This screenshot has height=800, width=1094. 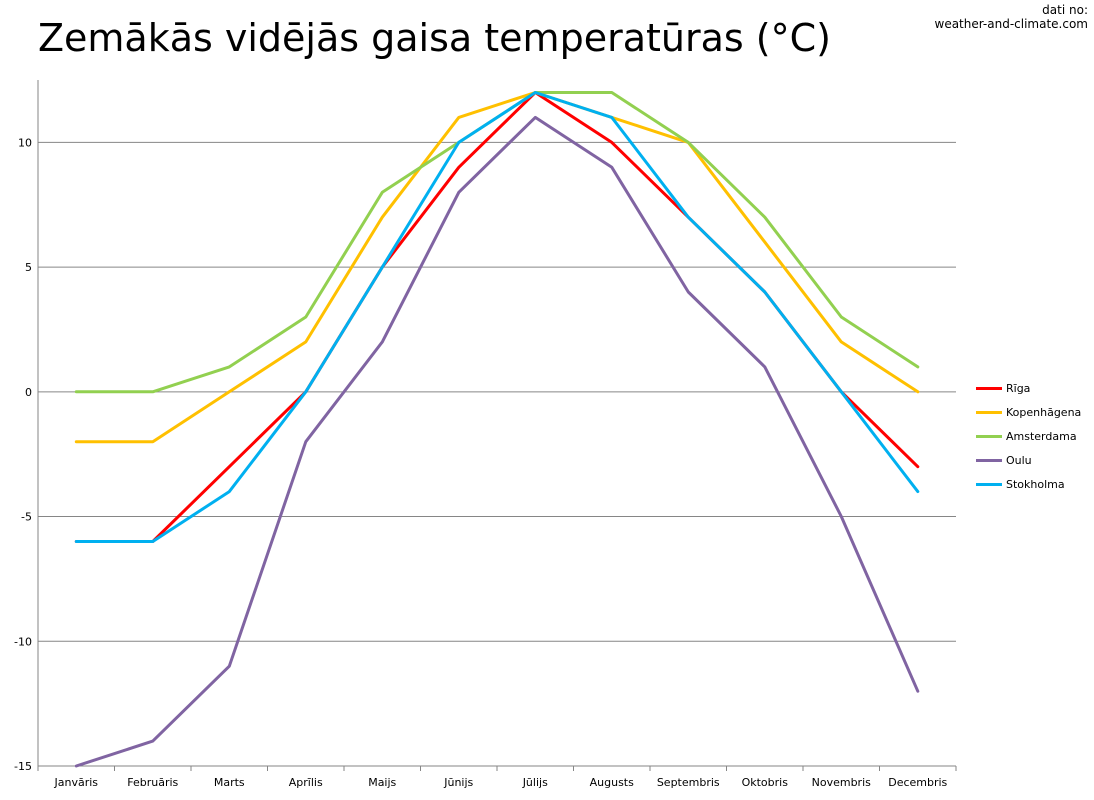 I want to click on x-tick-label: Novembris, so click(x=842, y=782).